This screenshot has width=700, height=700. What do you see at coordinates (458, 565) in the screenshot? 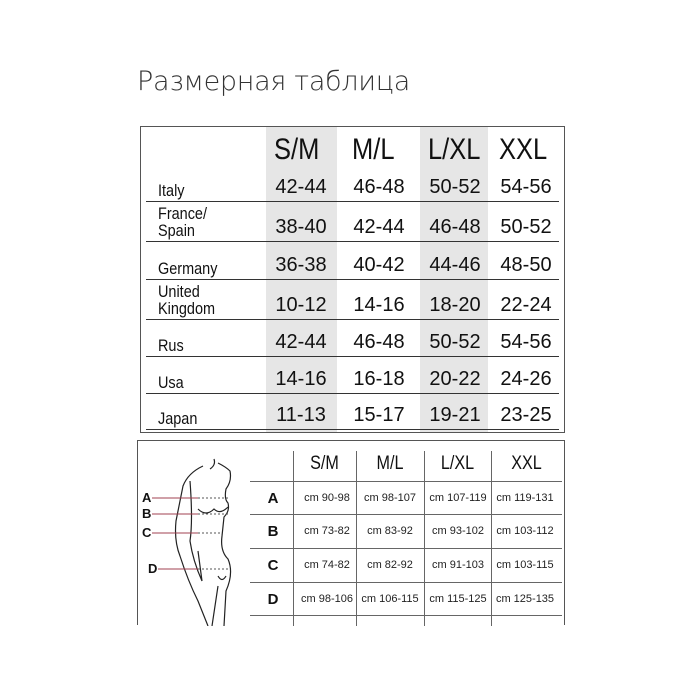
I see `measure-value: cm 91-103` at bounding box center [458, 565].